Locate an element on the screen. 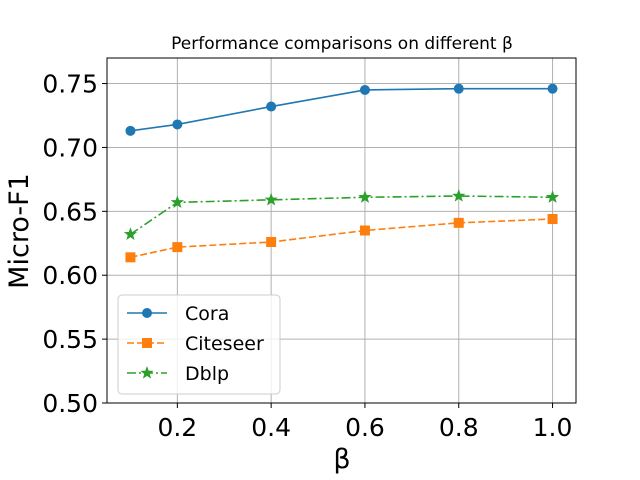 This screenshot has height=480, width=640. series-citeseer is located at coordinates (341, 238).